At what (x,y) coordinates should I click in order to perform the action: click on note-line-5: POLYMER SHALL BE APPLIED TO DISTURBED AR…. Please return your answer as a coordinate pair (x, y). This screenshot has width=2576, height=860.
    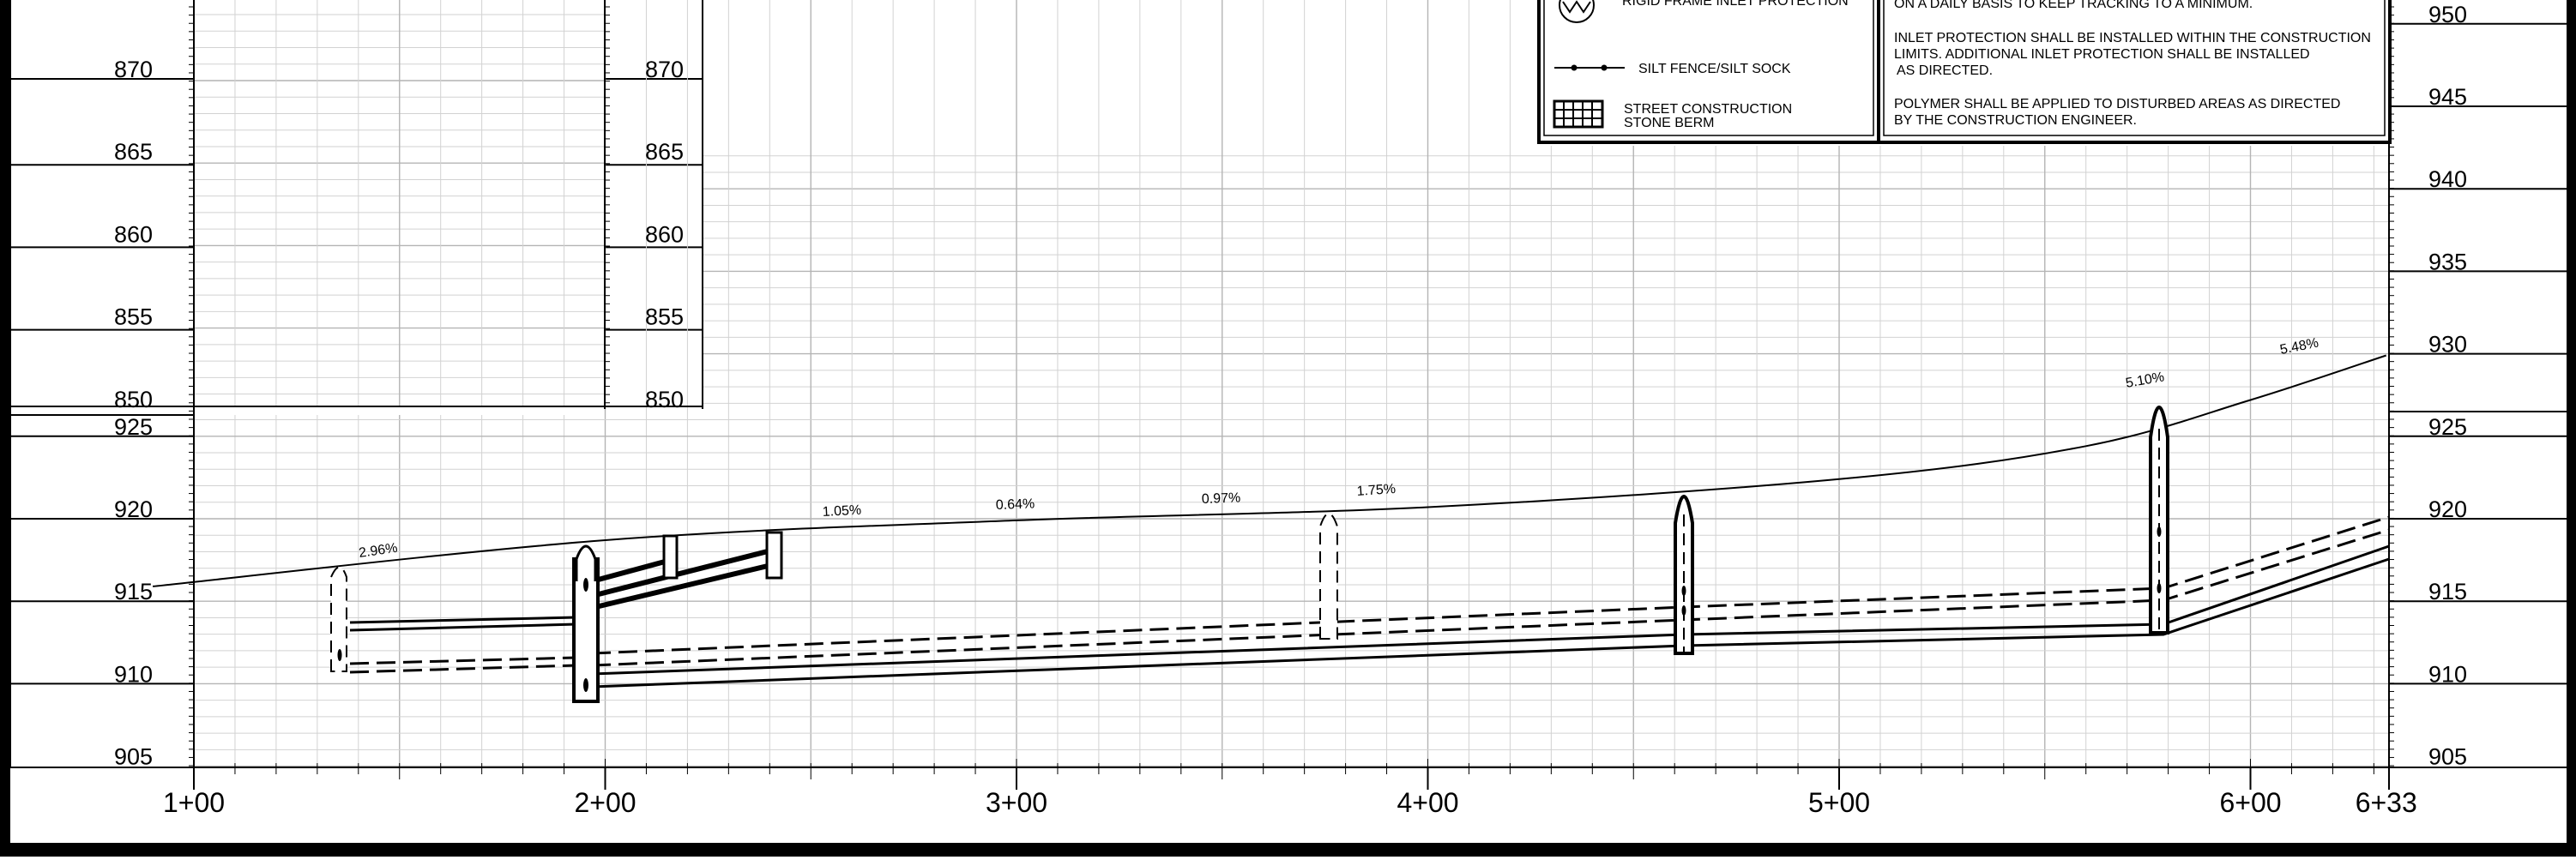
    Looking at the image, I should click on (2117, 104).